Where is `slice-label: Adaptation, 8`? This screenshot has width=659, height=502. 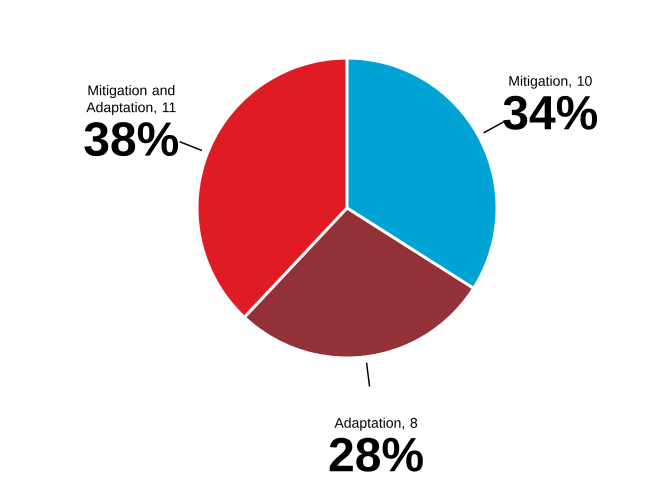
slice-label: Adaptation, 8 is located at coordinates (376, 424).